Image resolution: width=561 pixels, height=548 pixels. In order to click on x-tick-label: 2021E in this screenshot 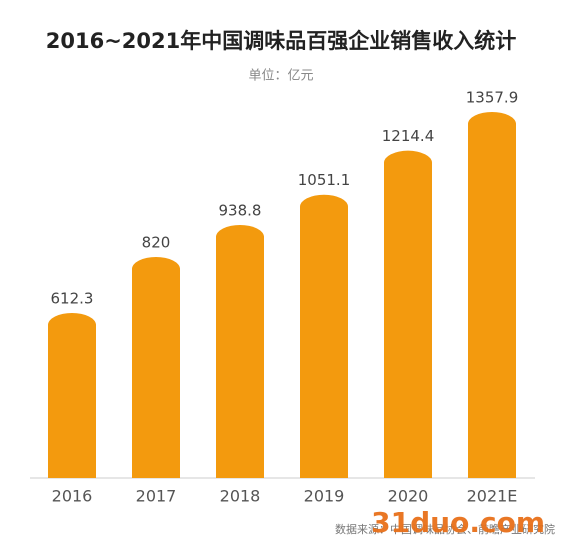, I will do `click(492, 496)`.